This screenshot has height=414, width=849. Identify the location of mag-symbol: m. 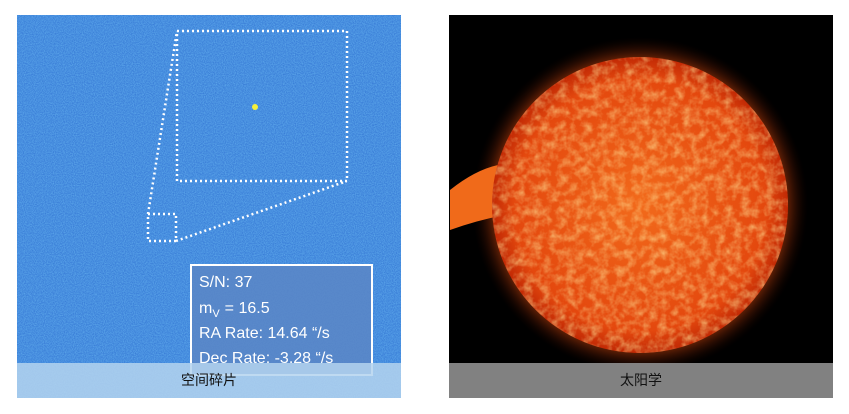
(205, 308).